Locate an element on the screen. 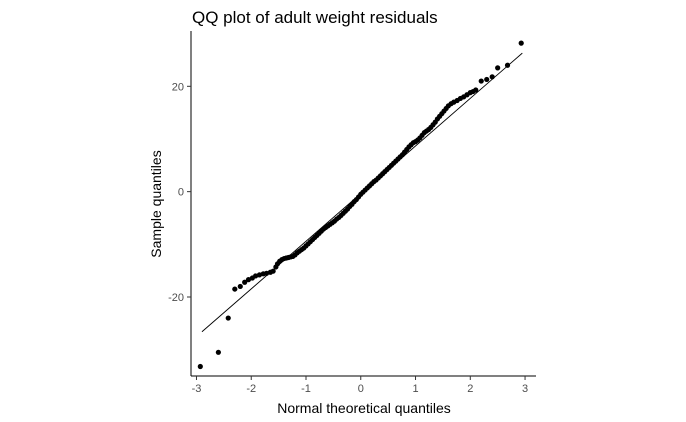 The width and height of the screenshot is (686, 422). x-axis-ticks: -3 -2 -1 0 1 2 3 is located at coordinates (360, 385).